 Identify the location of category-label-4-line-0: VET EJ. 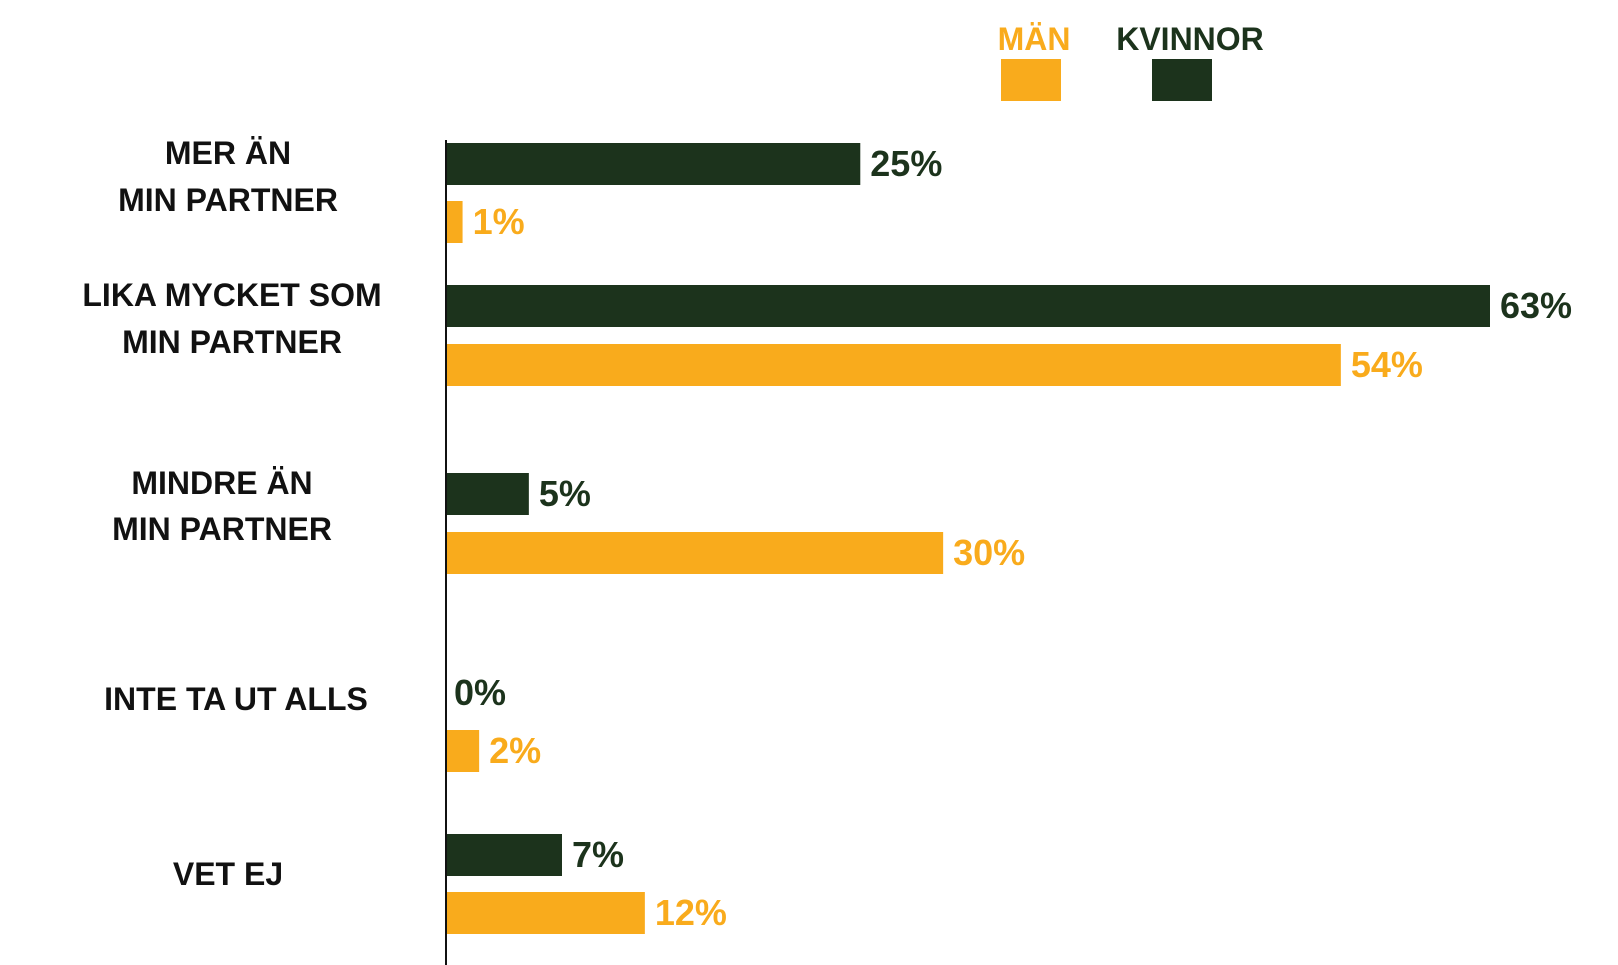
(228, 874).